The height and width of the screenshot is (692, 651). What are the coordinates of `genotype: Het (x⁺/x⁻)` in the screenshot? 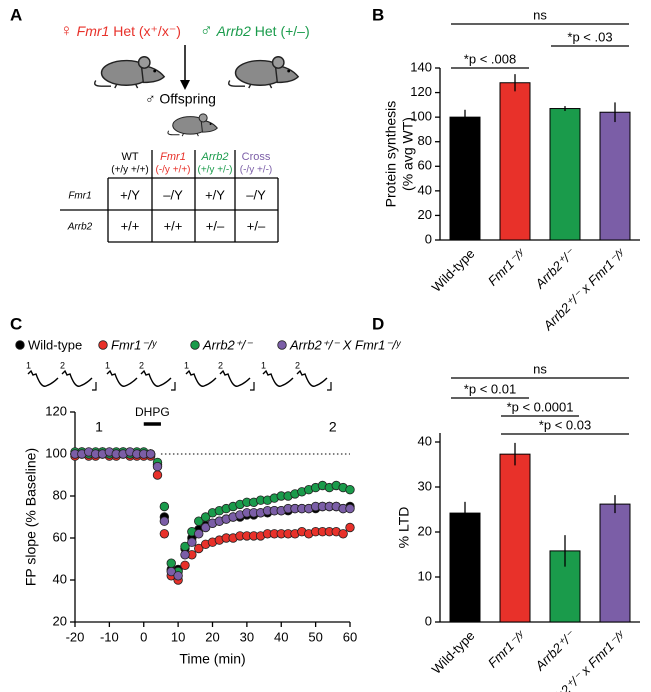 It's located at (147, 31).